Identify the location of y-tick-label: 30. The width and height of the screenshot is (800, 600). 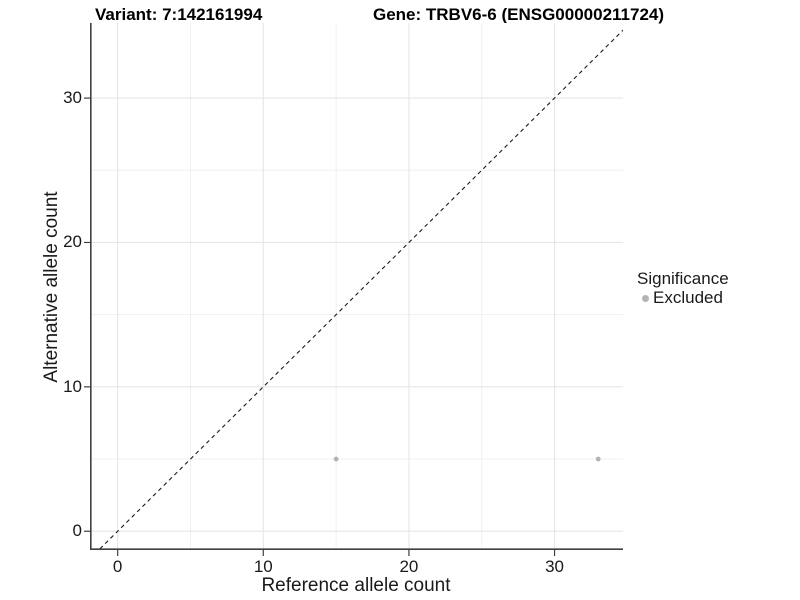
(72, 98).